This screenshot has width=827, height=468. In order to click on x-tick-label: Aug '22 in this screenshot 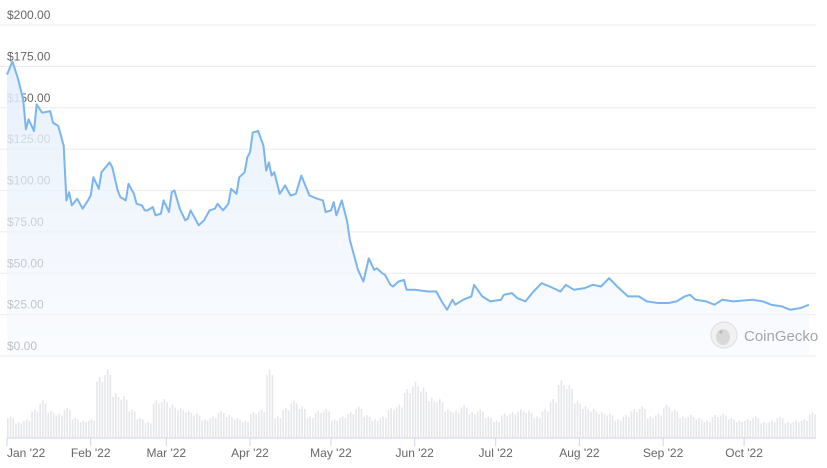, I will do `click(579, 453)`.